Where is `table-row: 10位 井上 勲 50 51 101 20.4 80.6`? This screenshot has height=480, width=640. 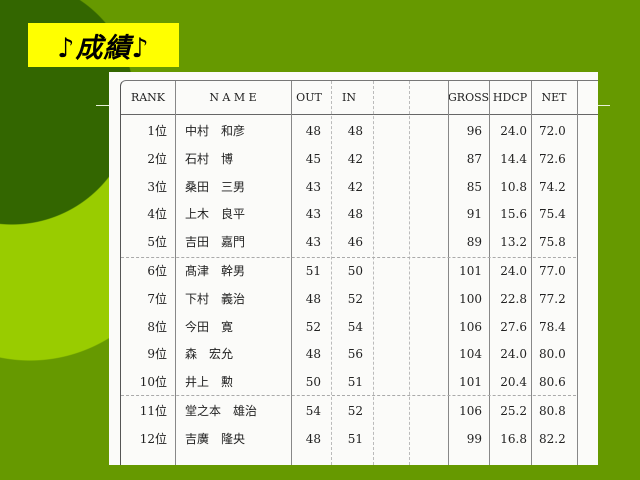
table-row: 10位 井上 勲 50 51 101 20.4 80.6 is located at coordinates (359, 382).